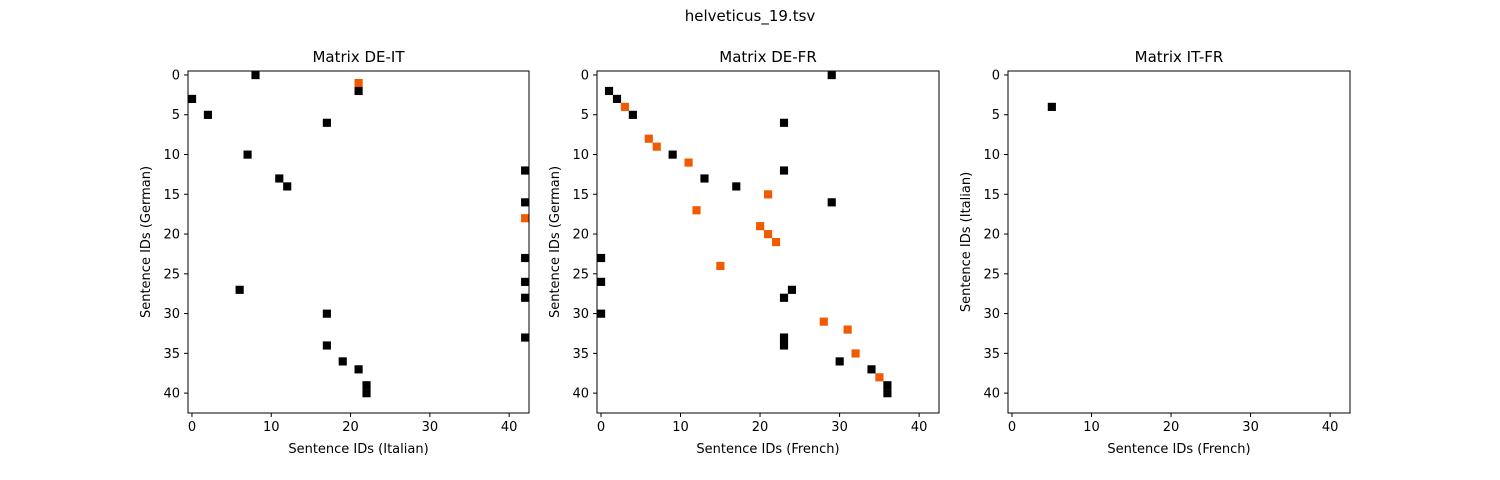 This screenshot has width=1500, height=480. I want to click on y-axis-label: Sentence IDs (Italian), so click(966, 242).